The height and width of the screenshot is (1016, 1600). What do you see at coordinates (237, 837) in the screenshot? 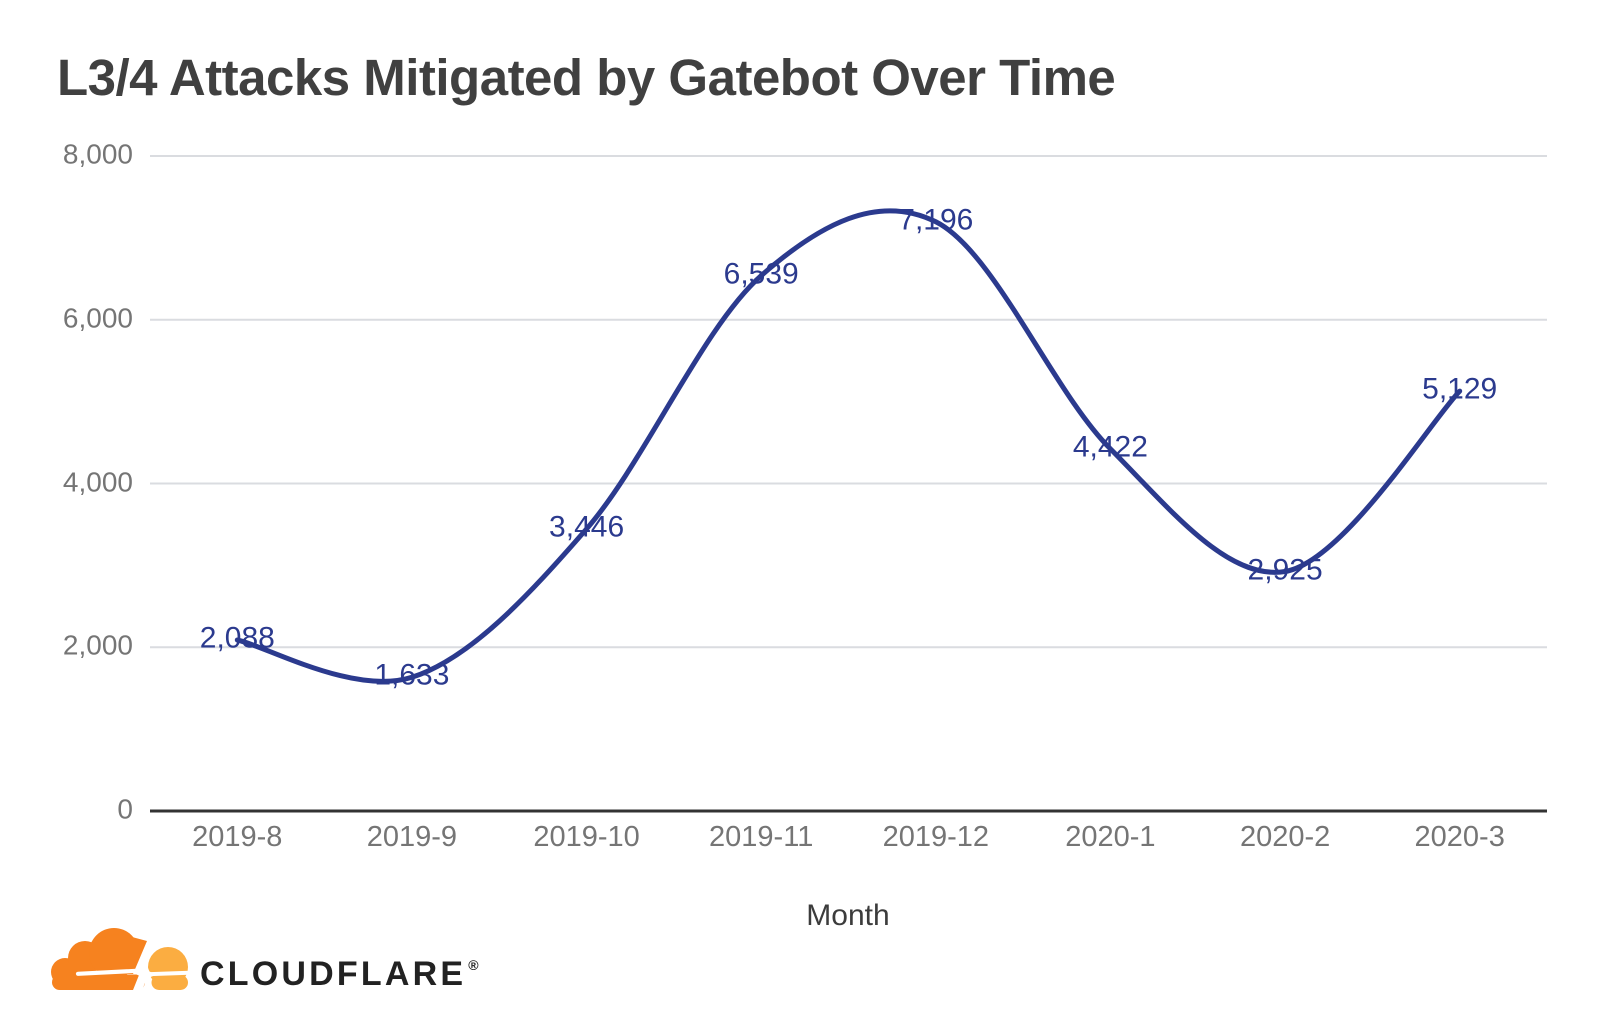
I see `x-tick-label: 2019-8` at bounding box center [237, 837].